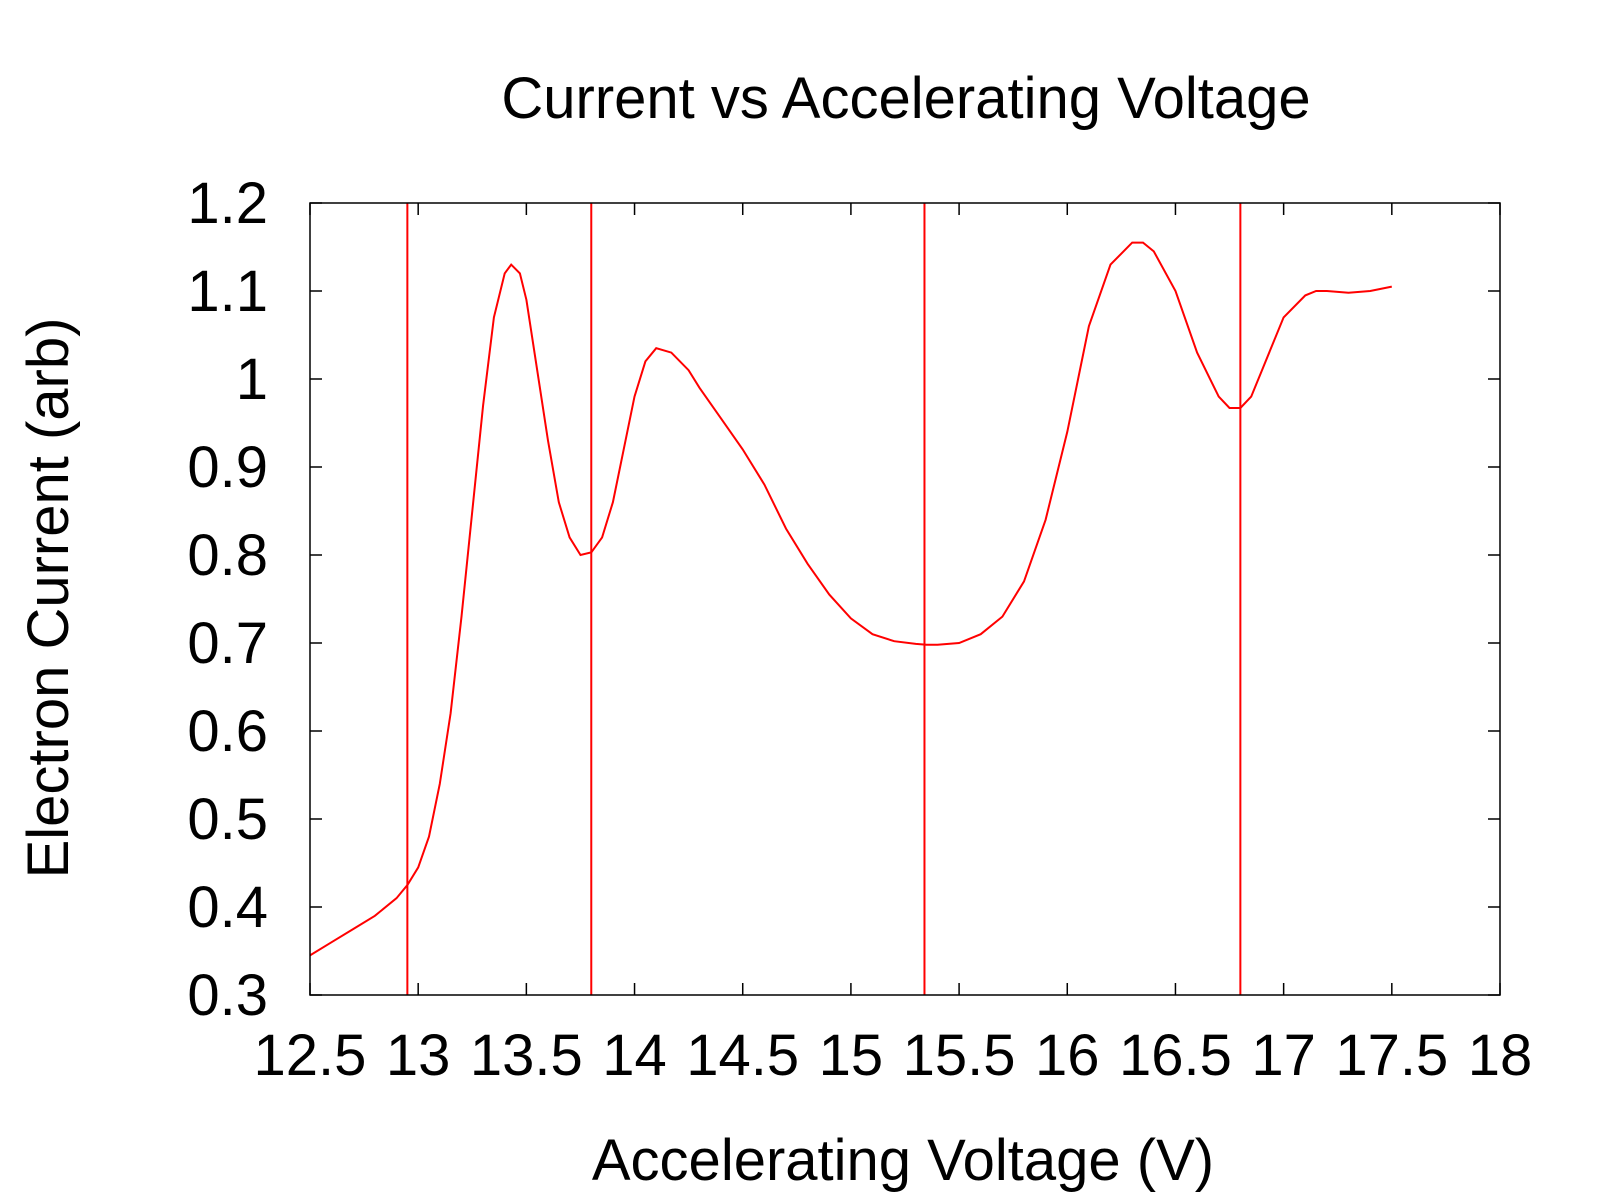 The image size is (1600, 1200). What do you see at coordinates (1175, 1055) in the screenshot?
I see `x-tick-label: 16.5` at bounding box center [1175, 1055].